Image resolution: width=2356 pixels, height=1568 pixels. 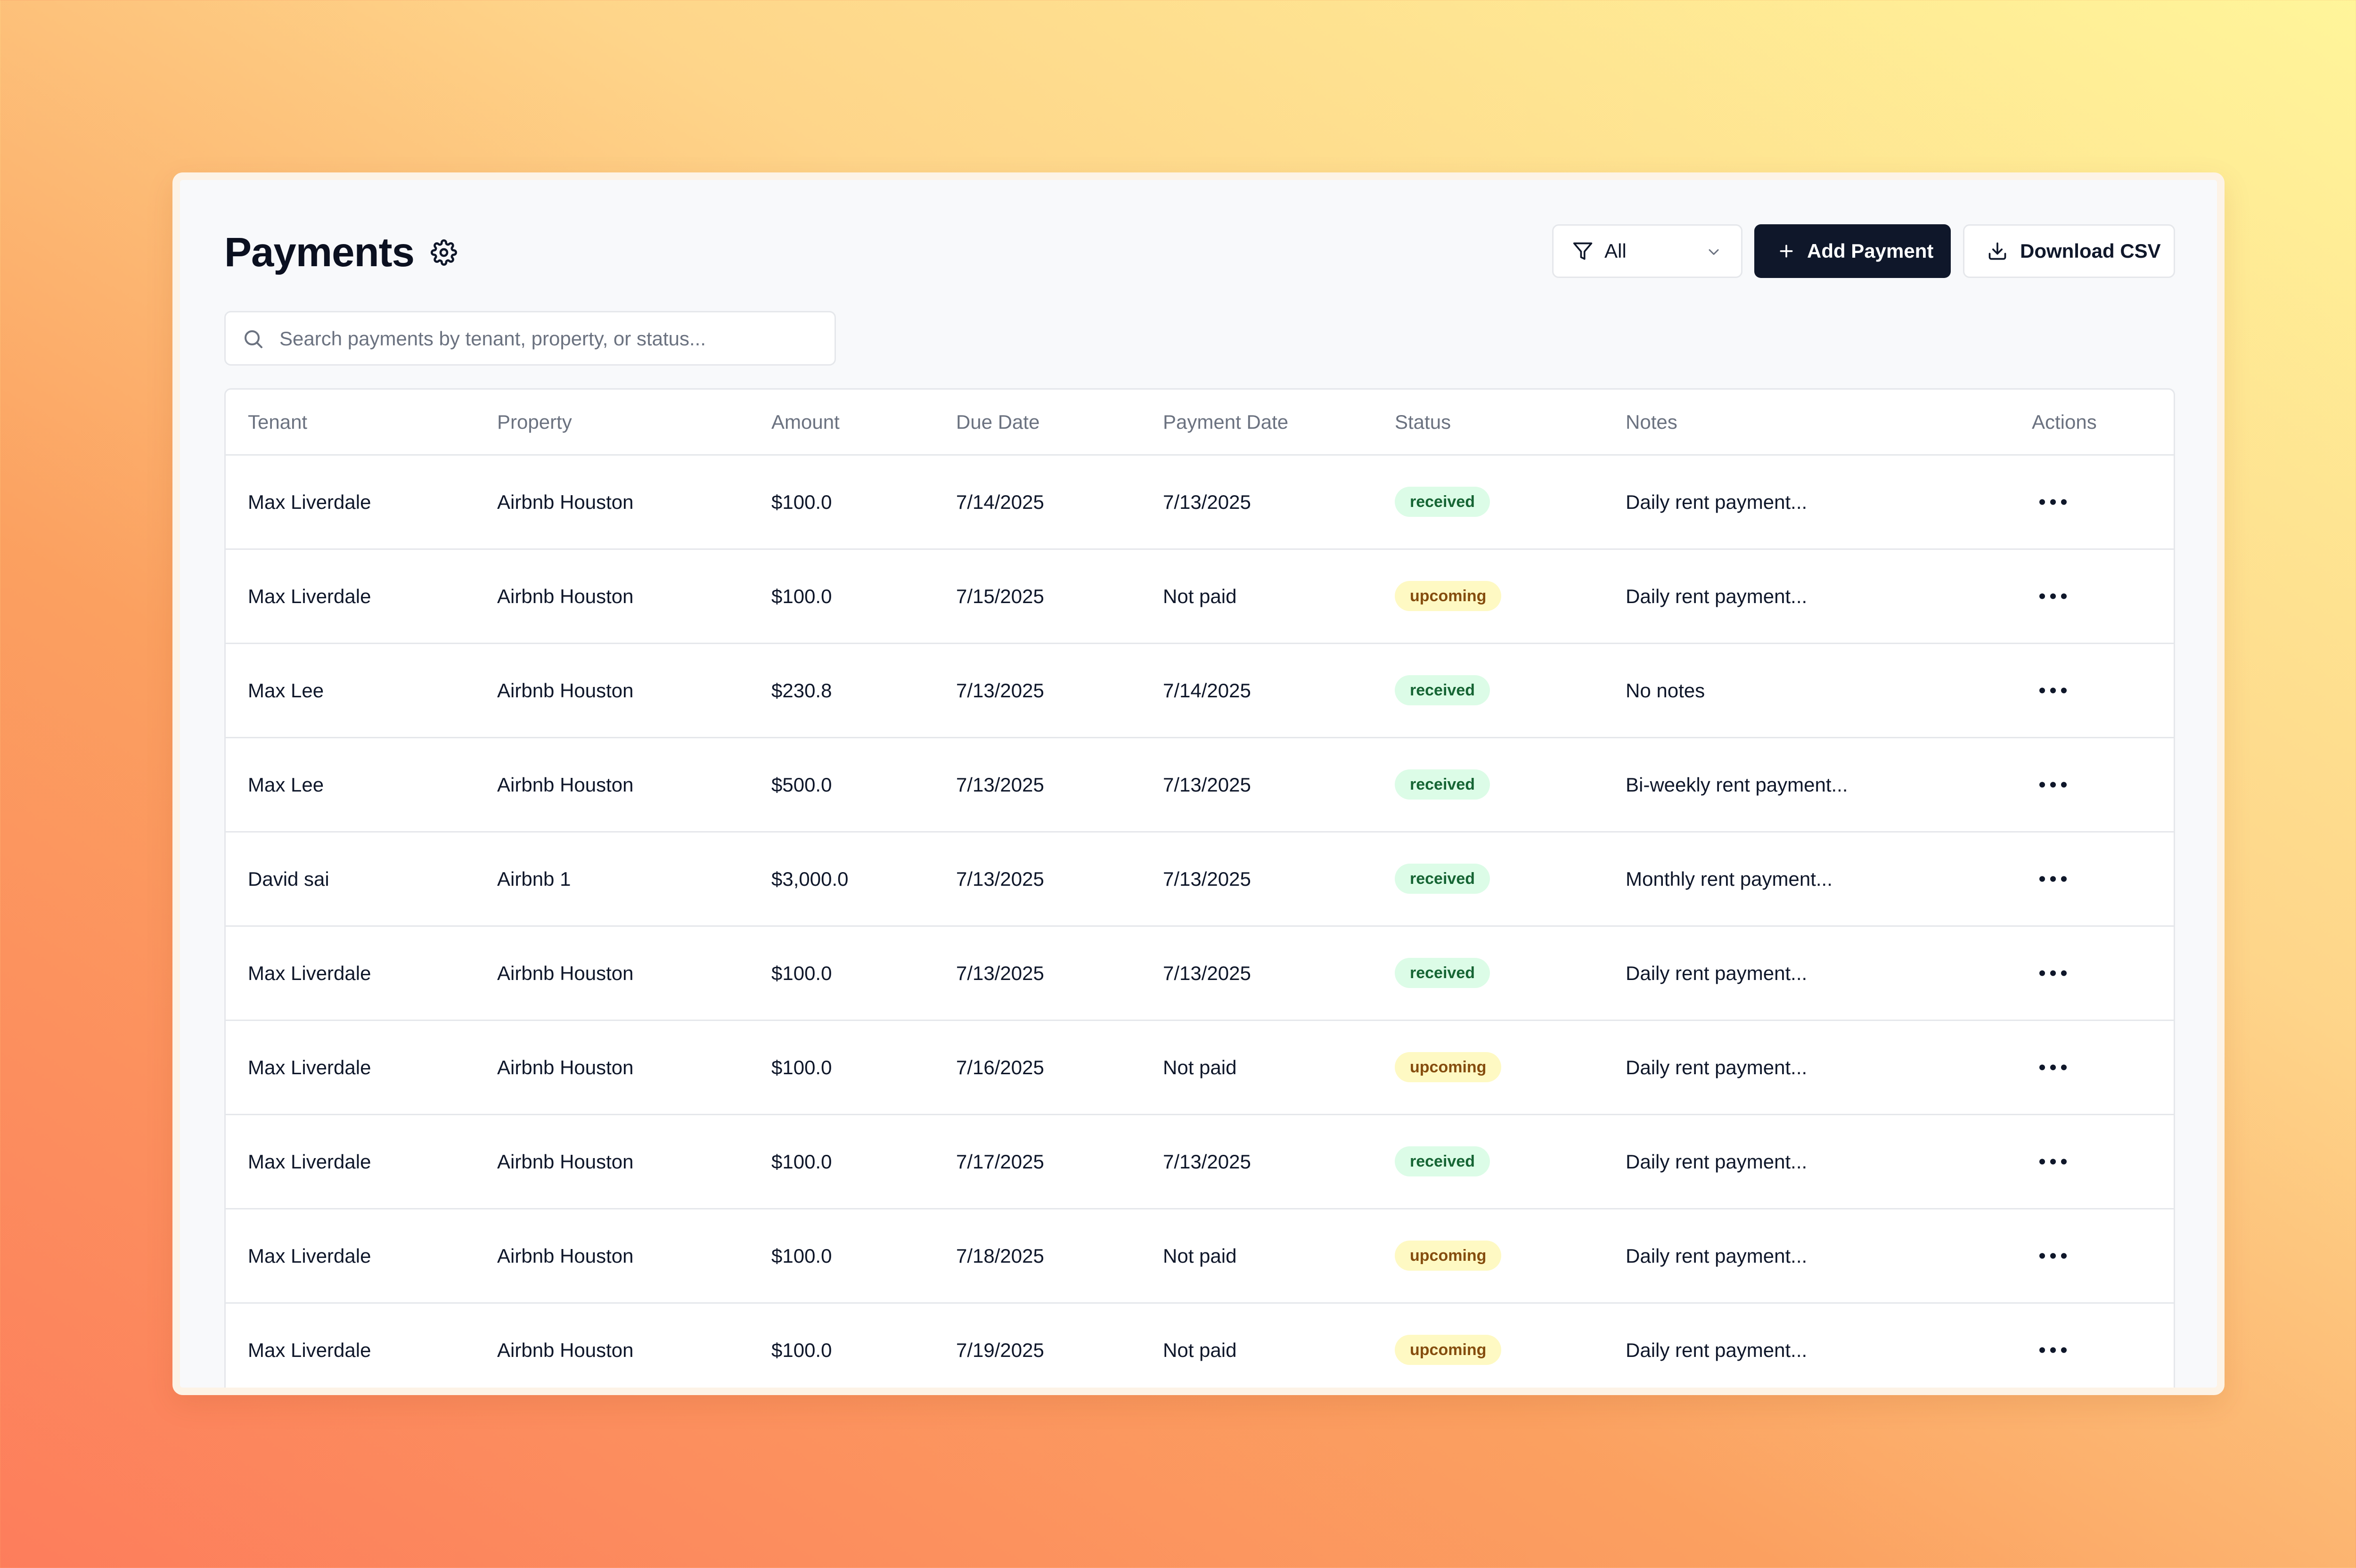 What do you see at coordinates (805, 422) in the screenshot?
I see `column-header-amount: Amount` at bounding box center [805, 422].